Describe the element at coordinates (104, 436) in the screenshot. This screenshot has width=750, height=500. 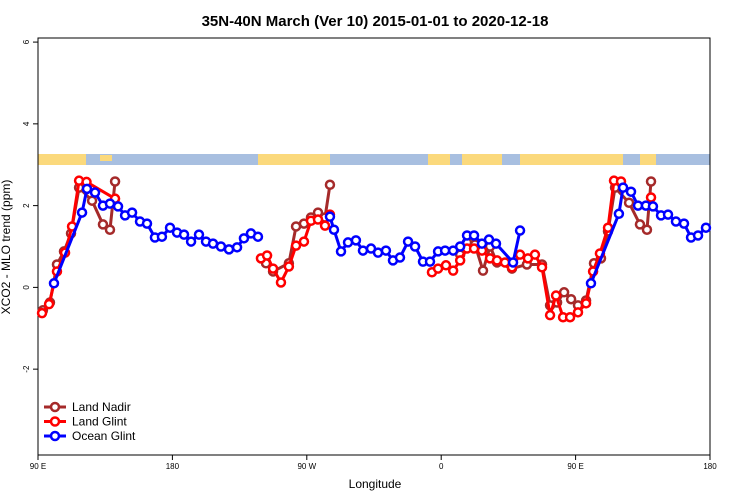
I see `legend-label: Ocean Glint` at that location.